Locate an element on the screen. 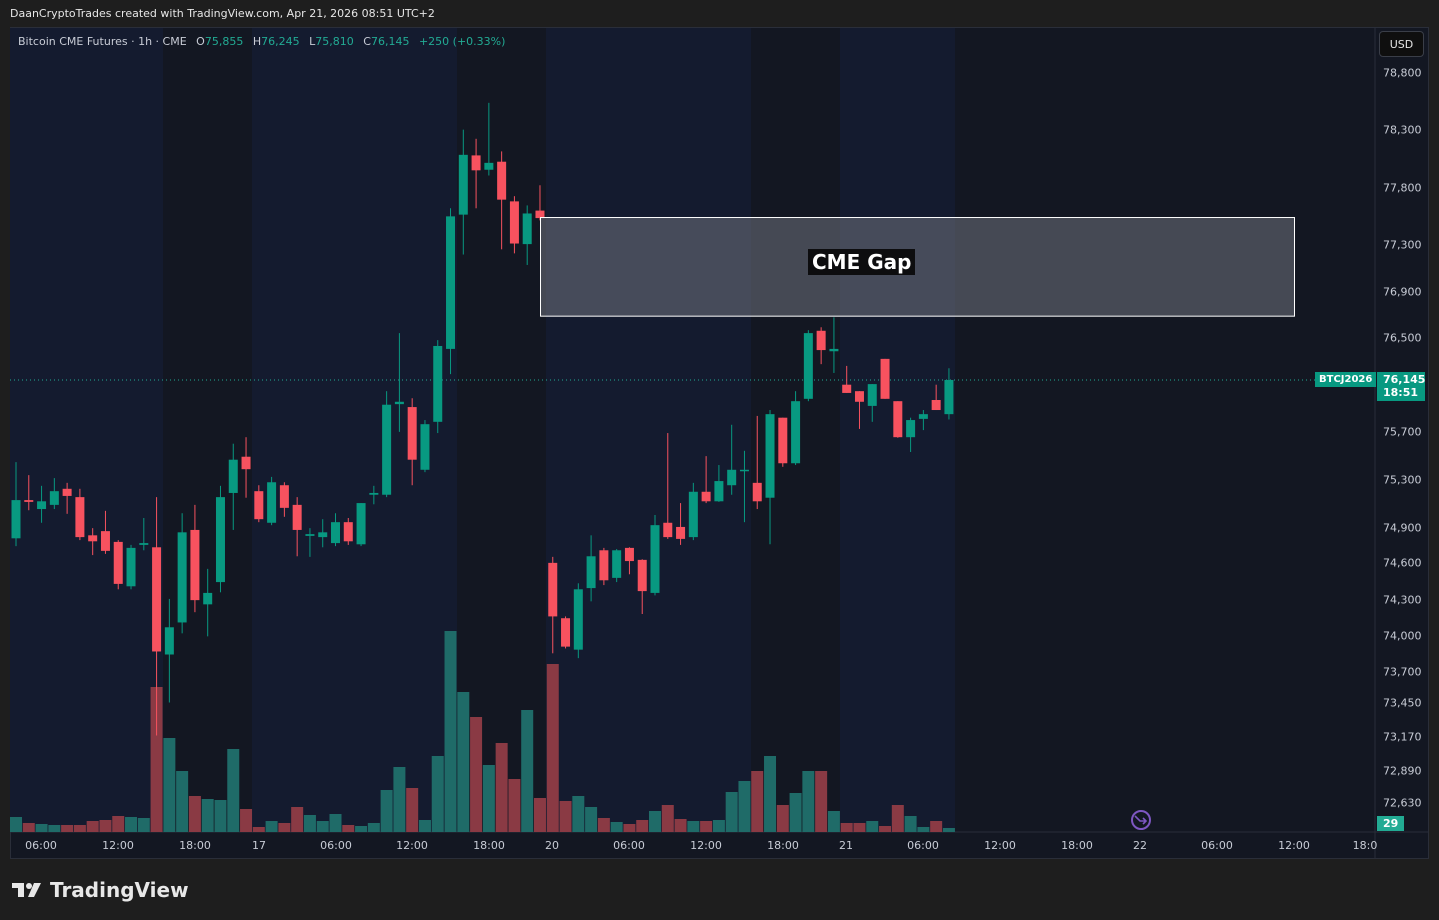 This screenshot has height=920, width=1439. price-tick-label: 77,800 is located at coordinates (1402, 188).